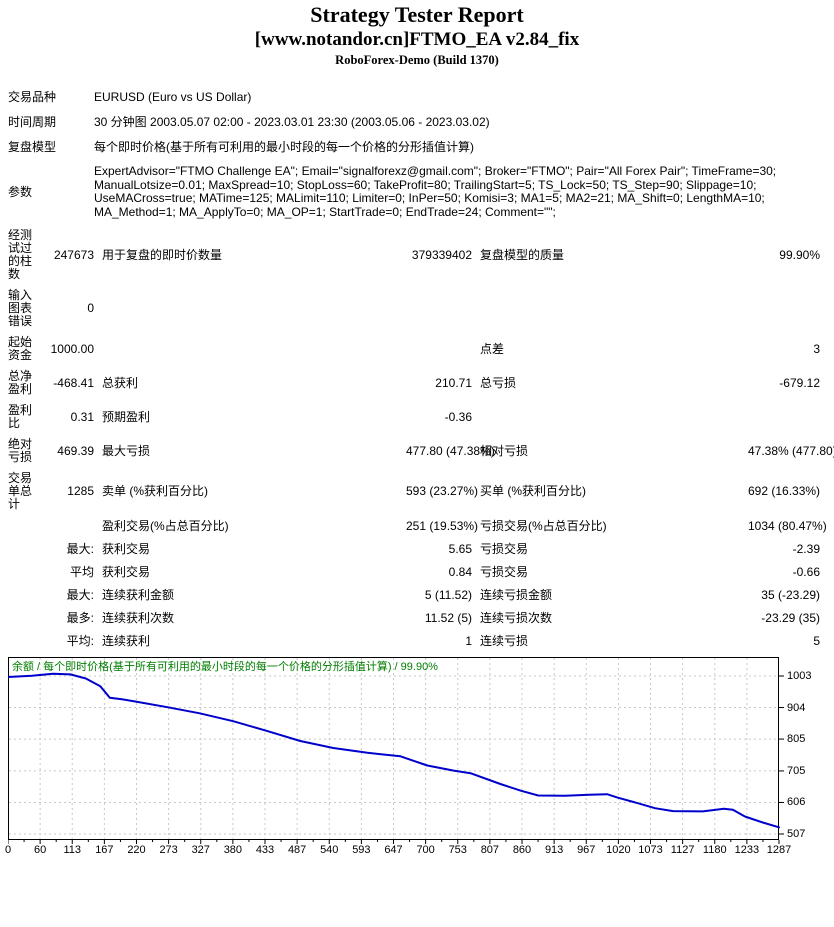 The width and height of the screenshot is (834, 927). Describe the element at coordinates (20, 416) in the screenshot. I see `stat-row-header: 盈利比` at that location.